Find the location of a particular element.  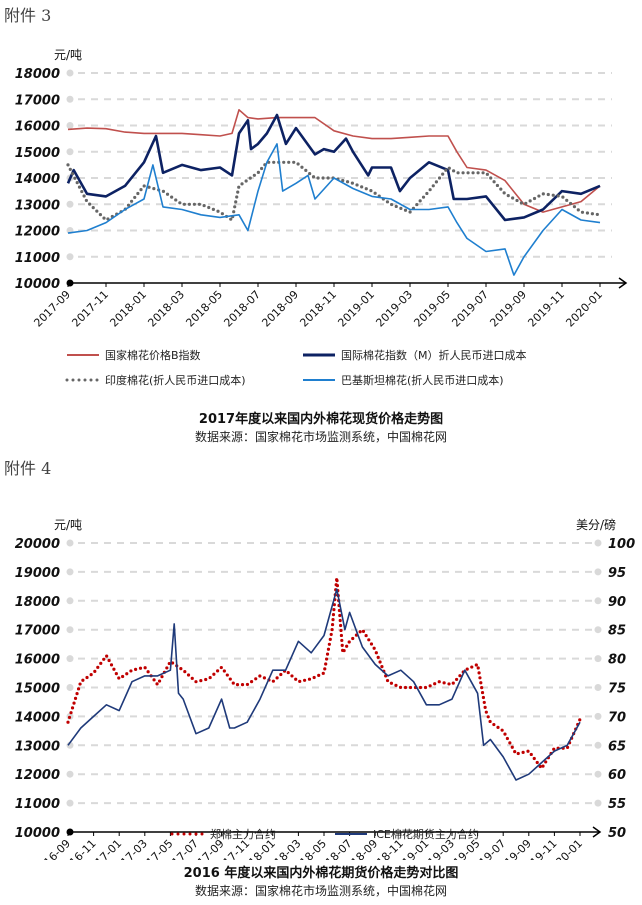

y-tick-label: 20000 is located at coordinates (37, 544).